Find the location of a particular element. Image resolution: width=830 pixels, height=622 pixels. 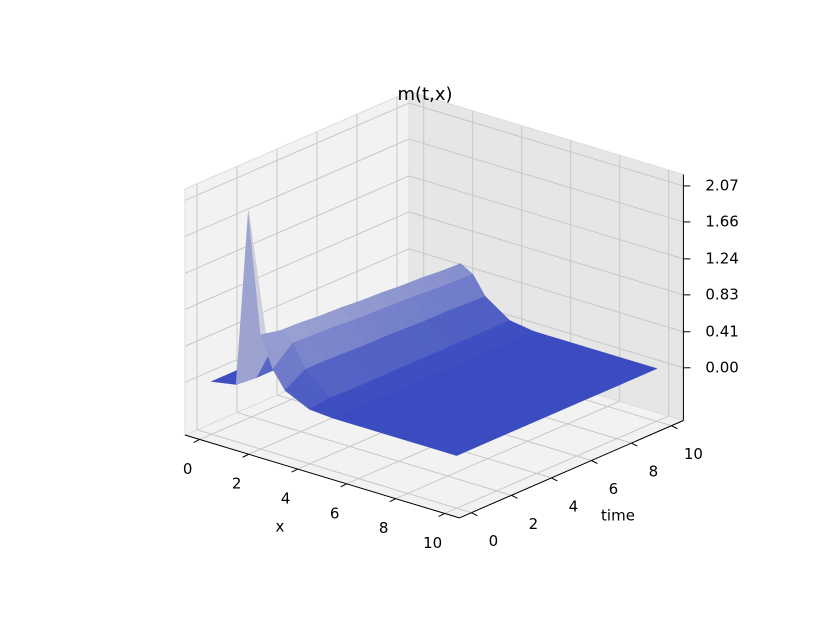

x-tick-label: 2 is located at coordinates (237, 484).